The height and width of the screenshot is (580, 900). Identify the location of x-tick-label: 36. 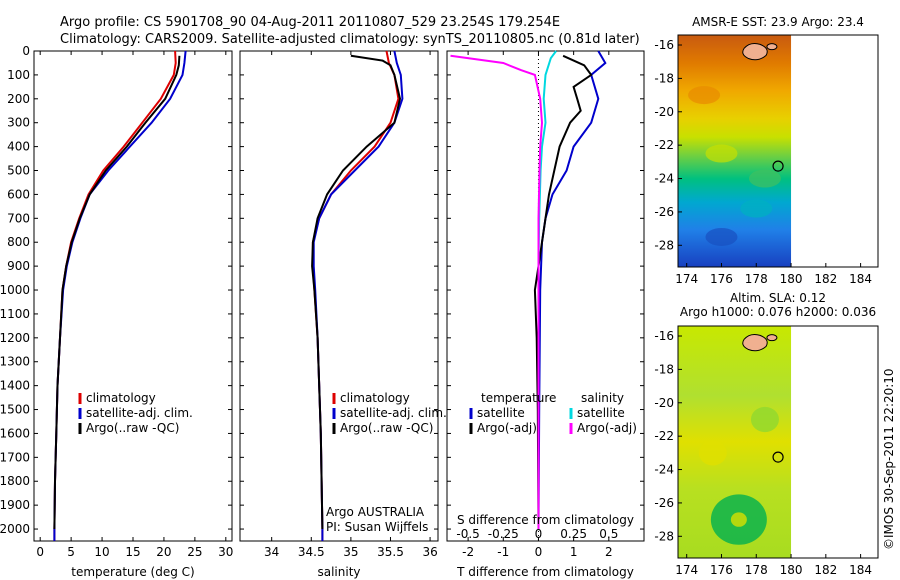
(429, 552).